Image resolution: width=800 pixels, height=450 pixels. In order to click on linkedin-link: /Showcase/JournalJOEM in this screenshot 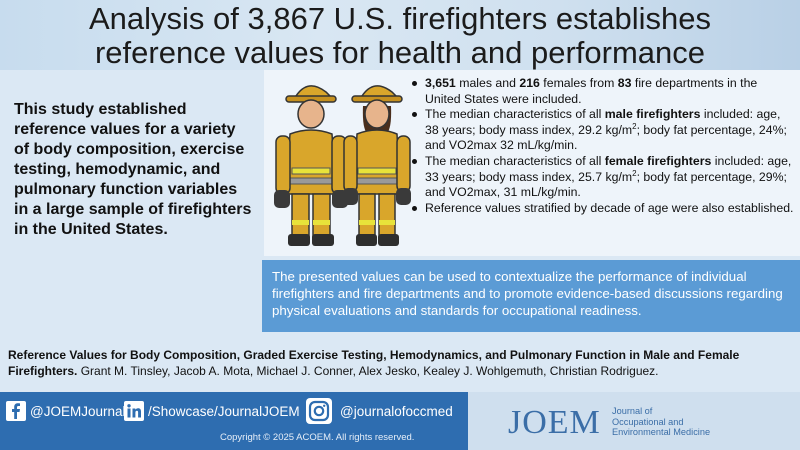, I will do `click(212, 411)`.